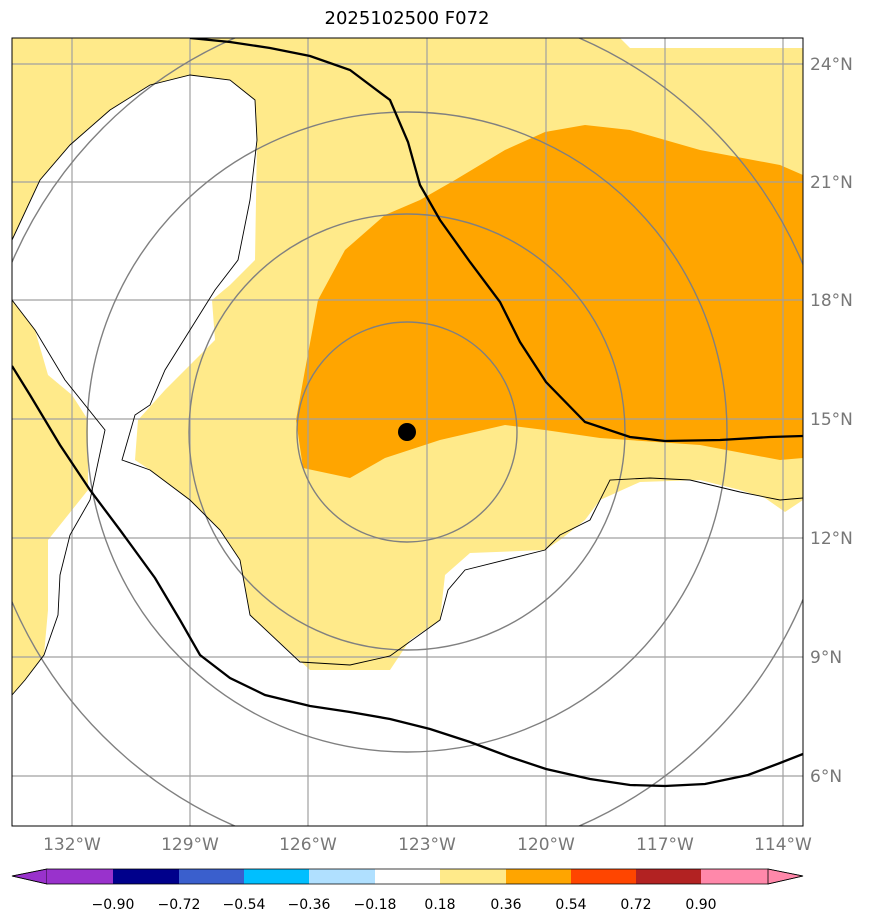 This screenshot has height=924, width=873. Describe the element at coordinates (635, 905) in the screenshot. I see `colorbar-label: 0.72` at that location.